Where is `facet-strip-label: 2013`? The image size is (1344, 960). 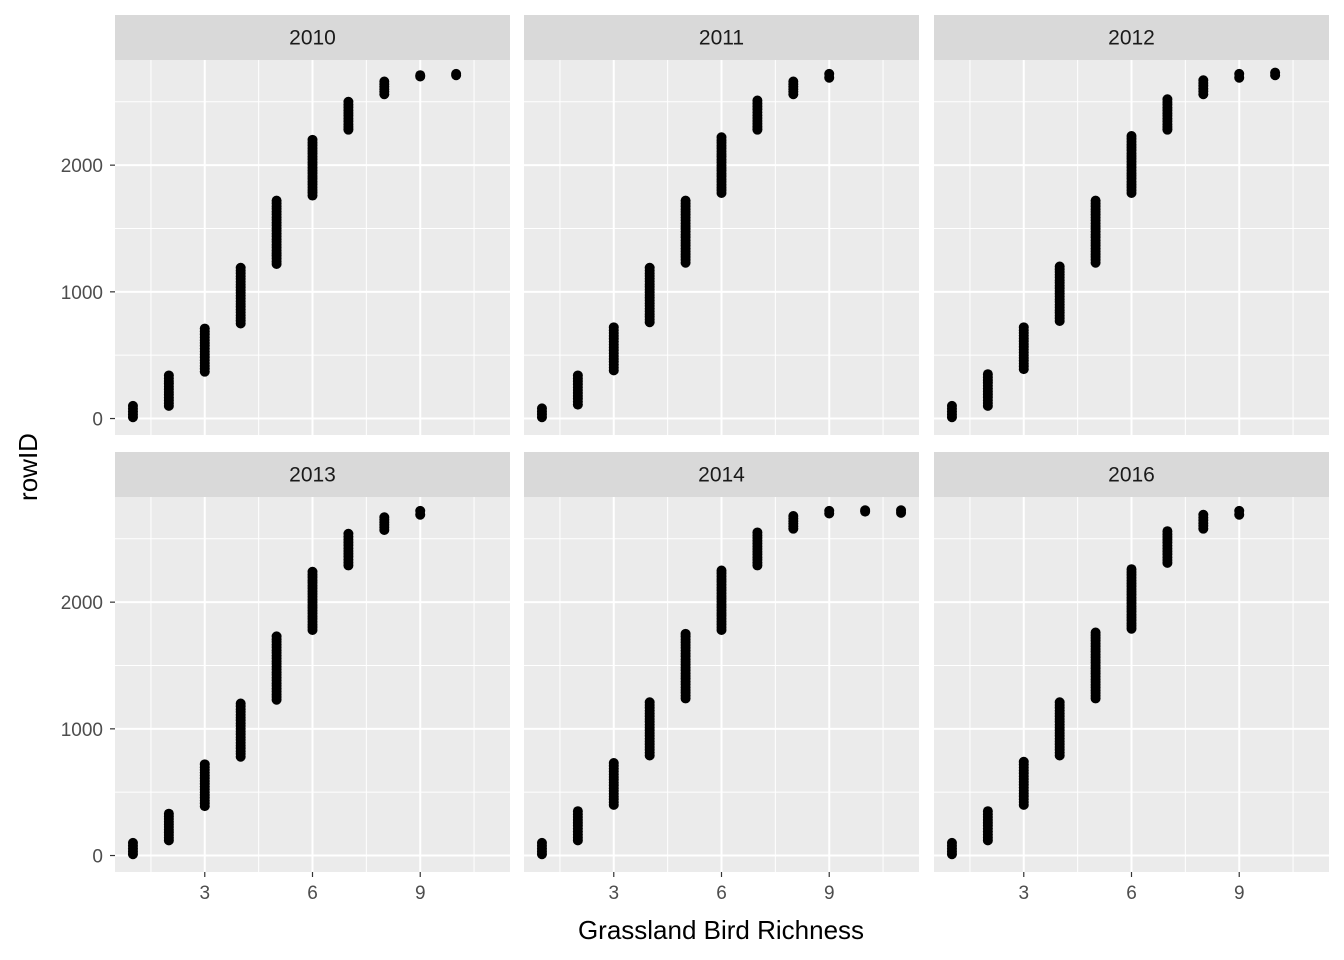
facet-strip-label: 2013 is located at coordinates (312, 475).